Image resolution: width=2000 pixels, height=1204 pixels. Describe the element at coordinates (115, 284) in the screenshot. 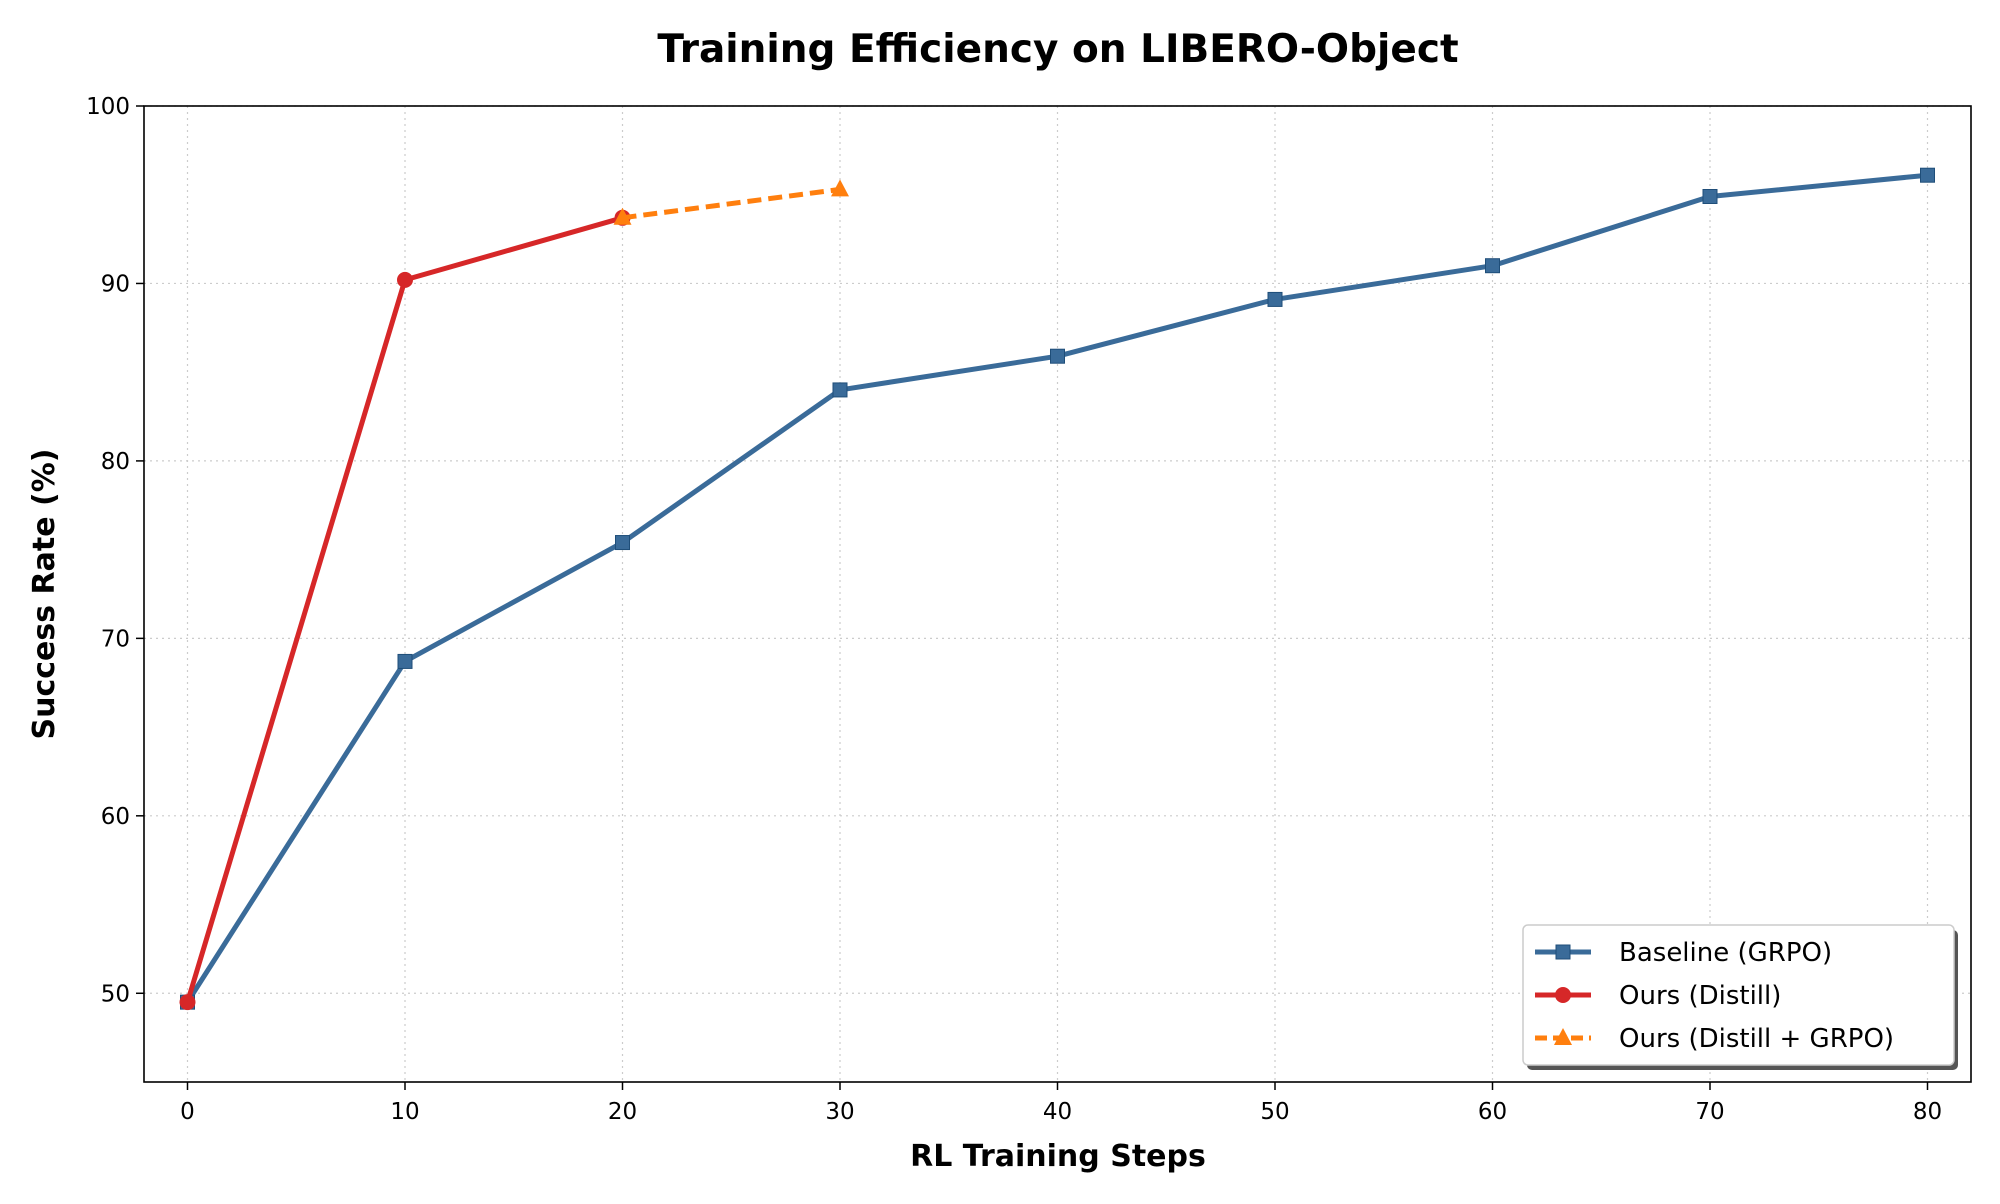

I see `y-tick-label: 90` at that location.